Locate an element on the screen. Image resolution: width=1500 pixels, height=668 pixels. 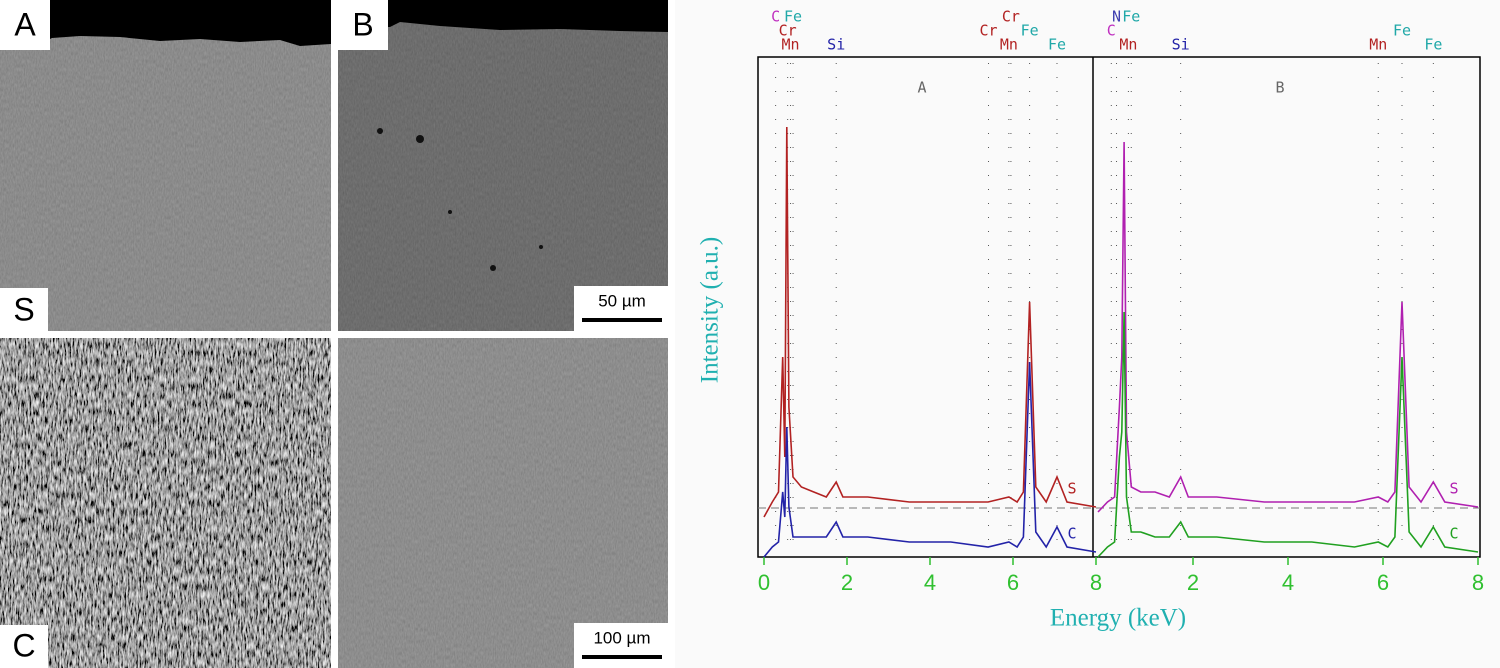
peak-label: N is located at coordinates (1116, 17).